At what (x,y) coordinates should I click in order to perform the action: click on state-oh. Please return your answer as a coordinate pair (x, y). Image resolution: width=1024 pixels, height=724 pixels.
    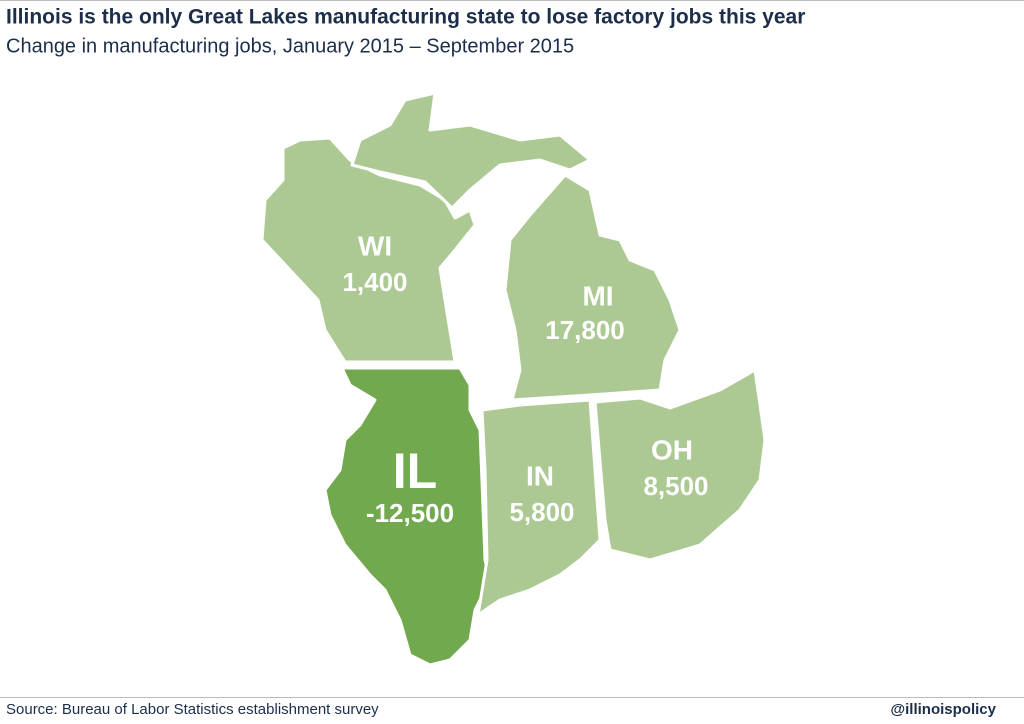
    Looking at the image, I should click on (680, 465).